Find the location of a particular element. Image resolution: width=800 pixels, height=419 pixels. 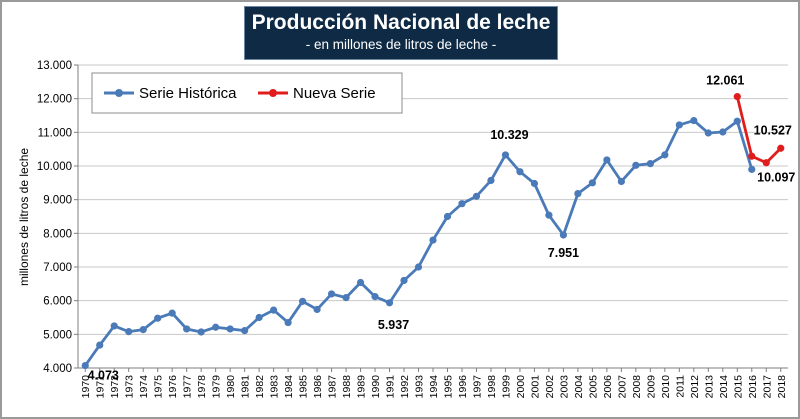

x-tick-label: 2011 is located at coordinates (680, 386).